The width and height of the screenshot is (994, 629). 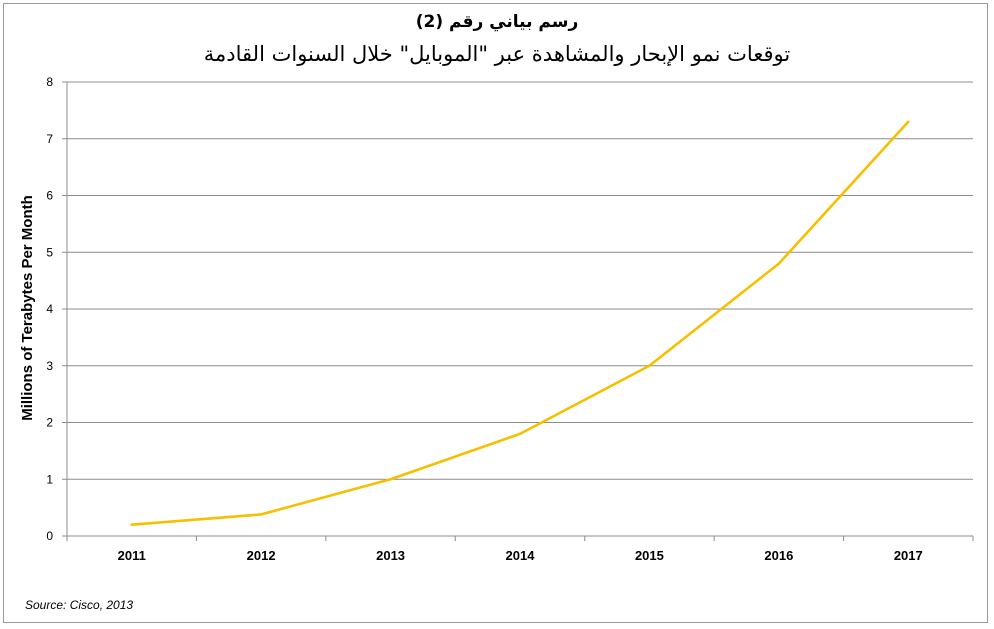 I want to click on y-tick-label-5: 5, so click(x=49, y=252).